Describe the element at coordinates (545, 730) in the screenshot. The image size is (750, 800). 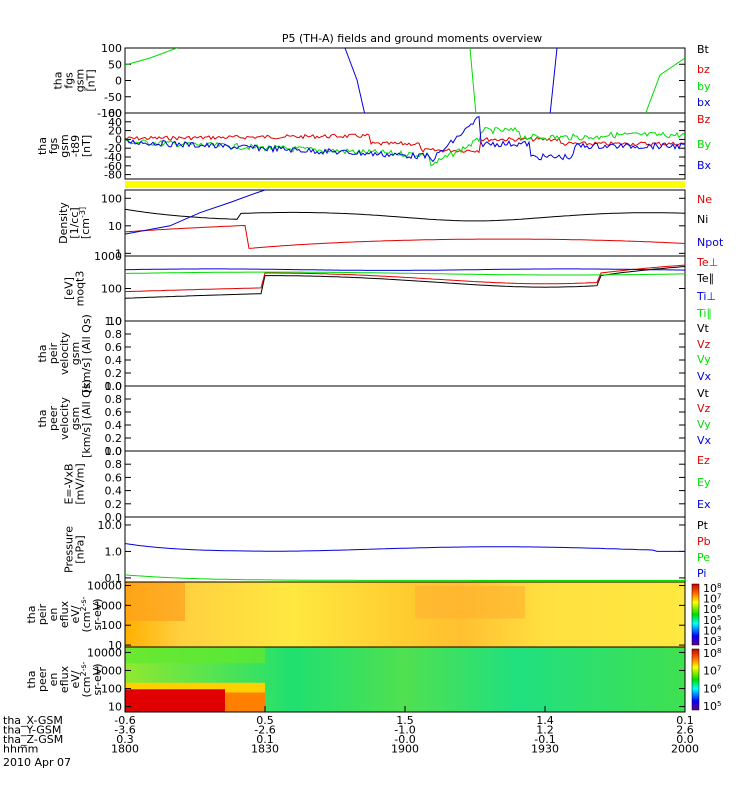
I see `x-row-value: 1.2` at that location.